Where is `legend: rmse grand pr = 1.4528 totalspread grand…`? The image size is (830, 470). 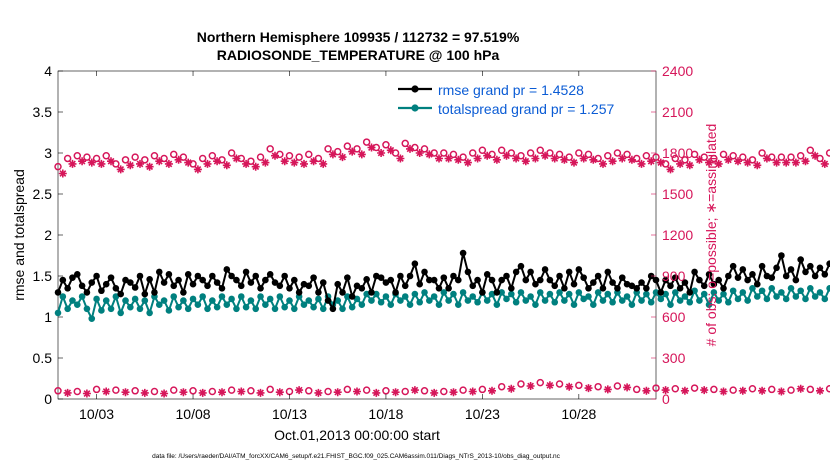 legend: rmse grand pr = 1.4528 totalspread grand… is located at coordinates (514, 99).